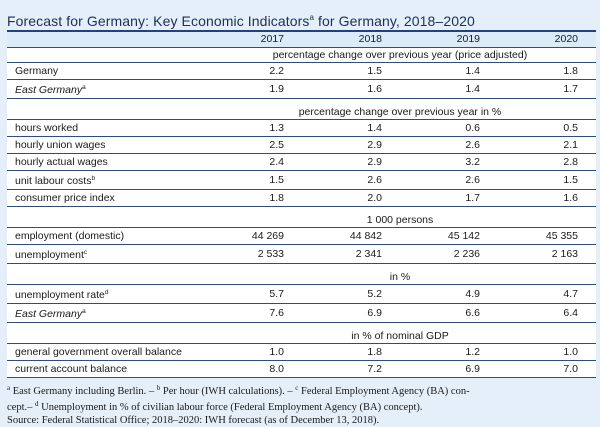 The height and width of the screenshot is (427, 600). What do you see at coordinates (351, 40) in the screenshot?
I see `year-header-2018: 2018` at bounding box center [351, 40].